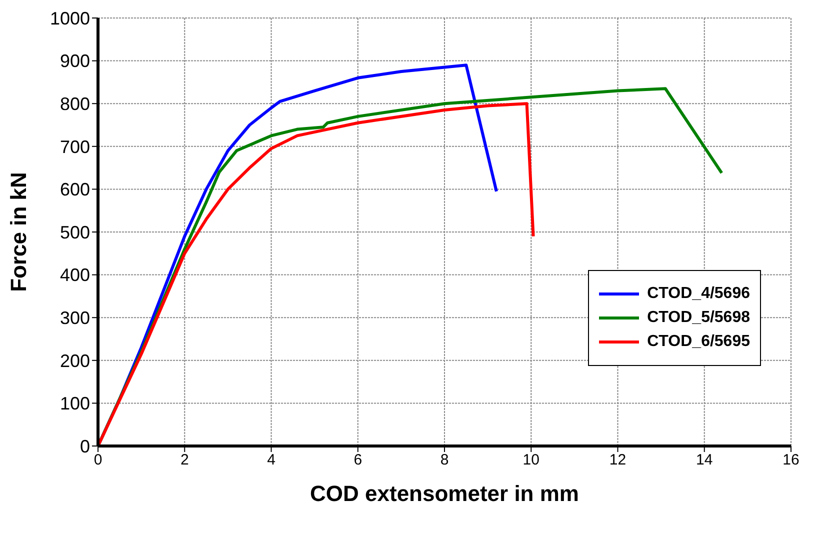 The image size is (819, 534). What do you see at coordinates (75, 318) in the screenshot?
I see `y-tick-label: 300` at bounding box center [75, 318].